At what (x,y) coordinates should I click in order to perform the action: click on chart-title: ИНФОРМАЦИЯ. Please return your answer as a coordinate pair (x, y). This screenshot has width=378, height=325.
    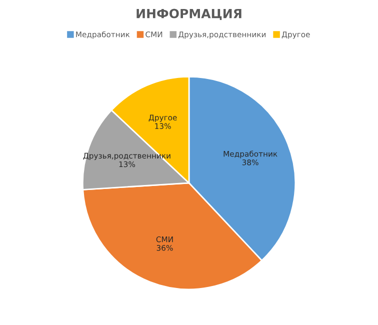
    Looking at the image, I should click on (189, 14).